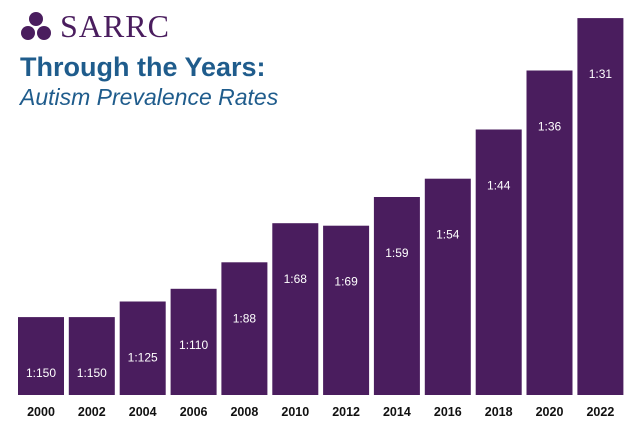  Describe the element at coordinates (550, 412) in the screenshot. I see `x-tick-label: 2020` at that location.